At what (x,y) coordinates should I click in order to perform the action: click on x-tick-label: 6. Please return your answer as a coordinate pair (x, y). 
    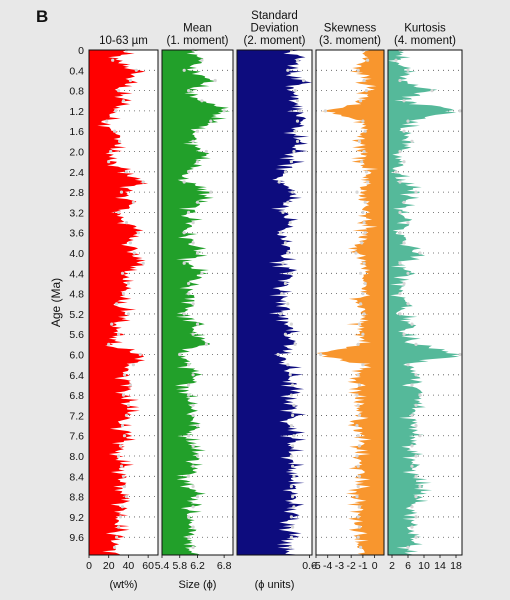
    Looking at the image, I should click on (408, 566).